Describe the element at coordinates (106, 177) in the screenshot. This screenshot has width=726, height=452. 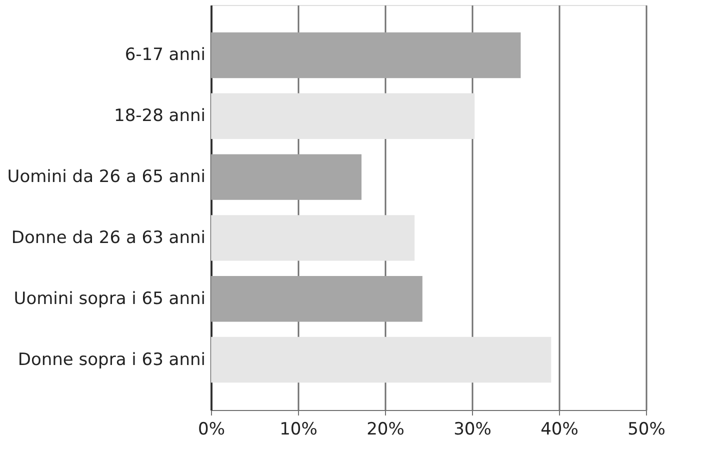
I see `y-tick-label: Uomini da 26 a 65 anni` at that location.